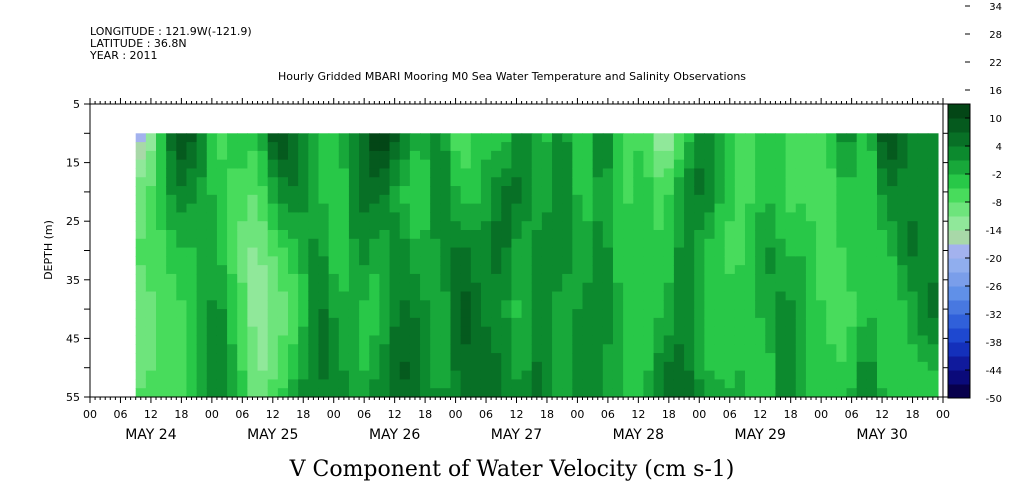 The image size is (1009, 504). What do you see at coordinates (791, 414) in the screenshot?
I see `x-hour-tick-label: 18` at bounding box center [791, 414].